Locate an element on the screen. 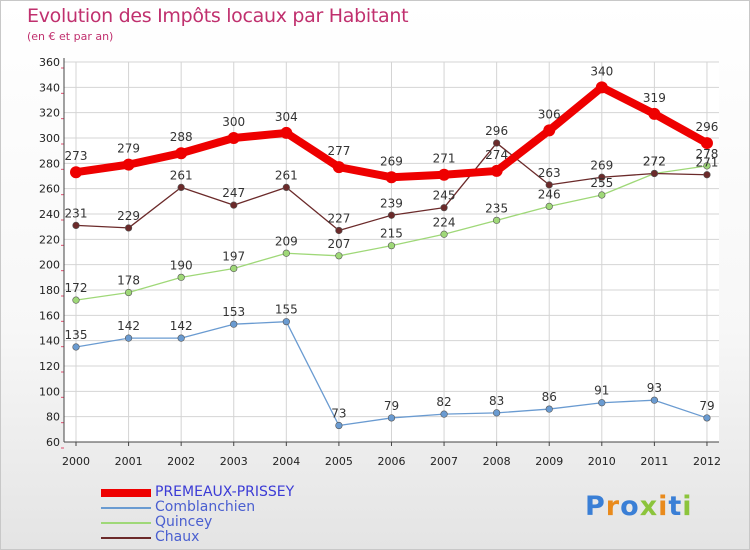  data-label-comblanchien: 79 is located at coordinates (706, 406).